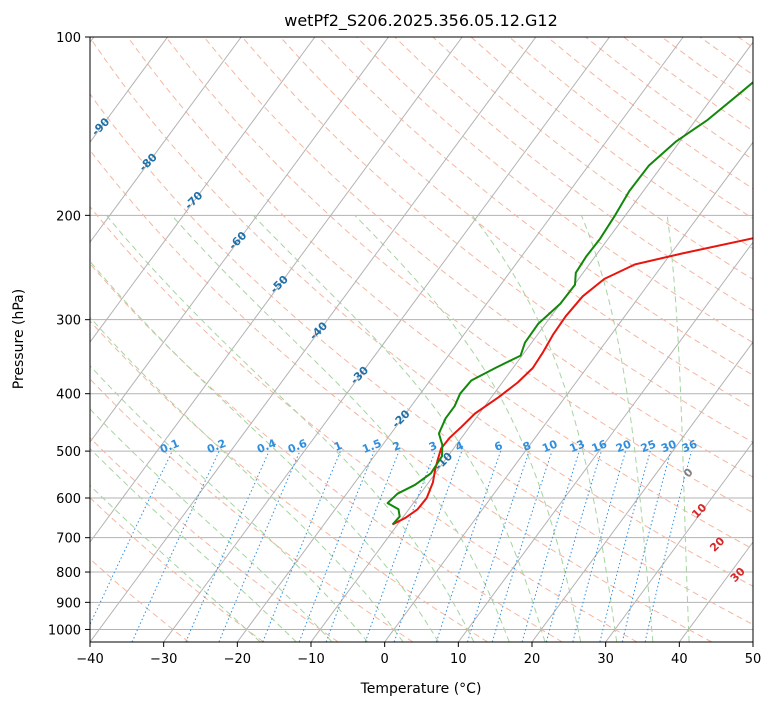 Image resolution: width=775 pixels, height=708 pixels. What do you see at coordinates (163, 659) in the screenshot?
I see `x-tick-label: −30` at bounding box center [163, 659].